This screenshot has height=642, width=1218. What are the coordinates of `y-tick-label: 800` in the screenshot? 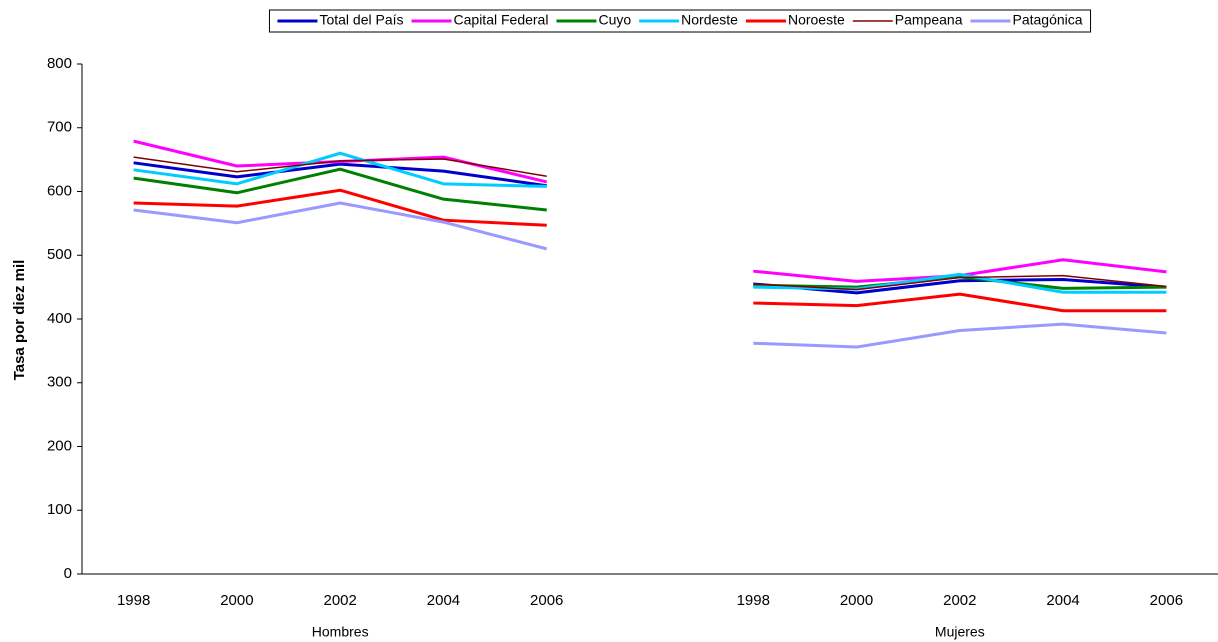 It's located at (59, 63).